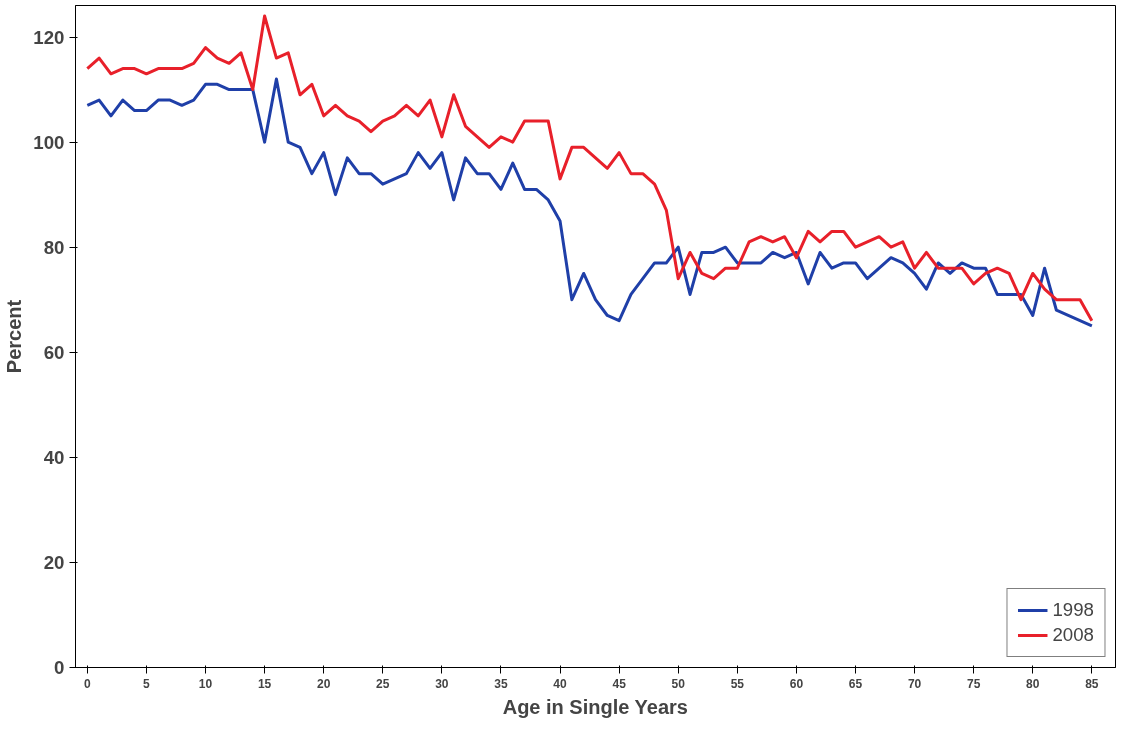  Describe the element at coordinates (205, 683) in the screenshot. I see `x-tick-label: 10` at that location.